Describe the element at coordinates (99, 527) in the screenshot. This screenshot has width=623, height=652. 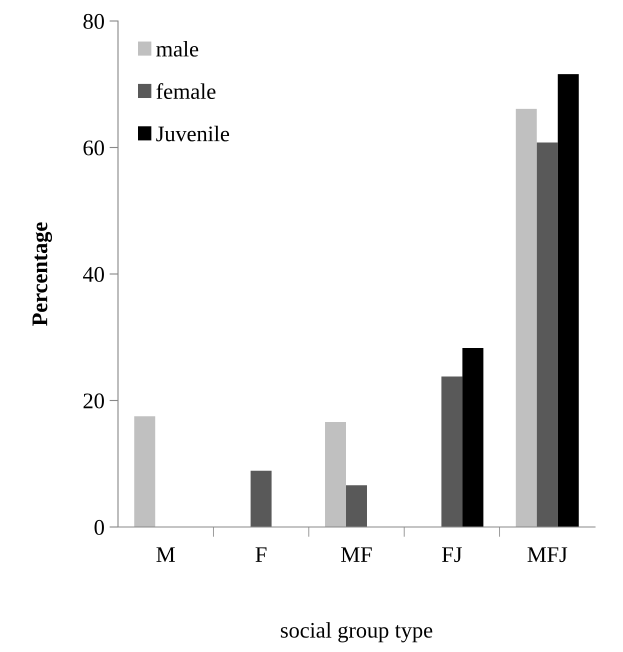
I see `y-tick-label: 0` at that location.